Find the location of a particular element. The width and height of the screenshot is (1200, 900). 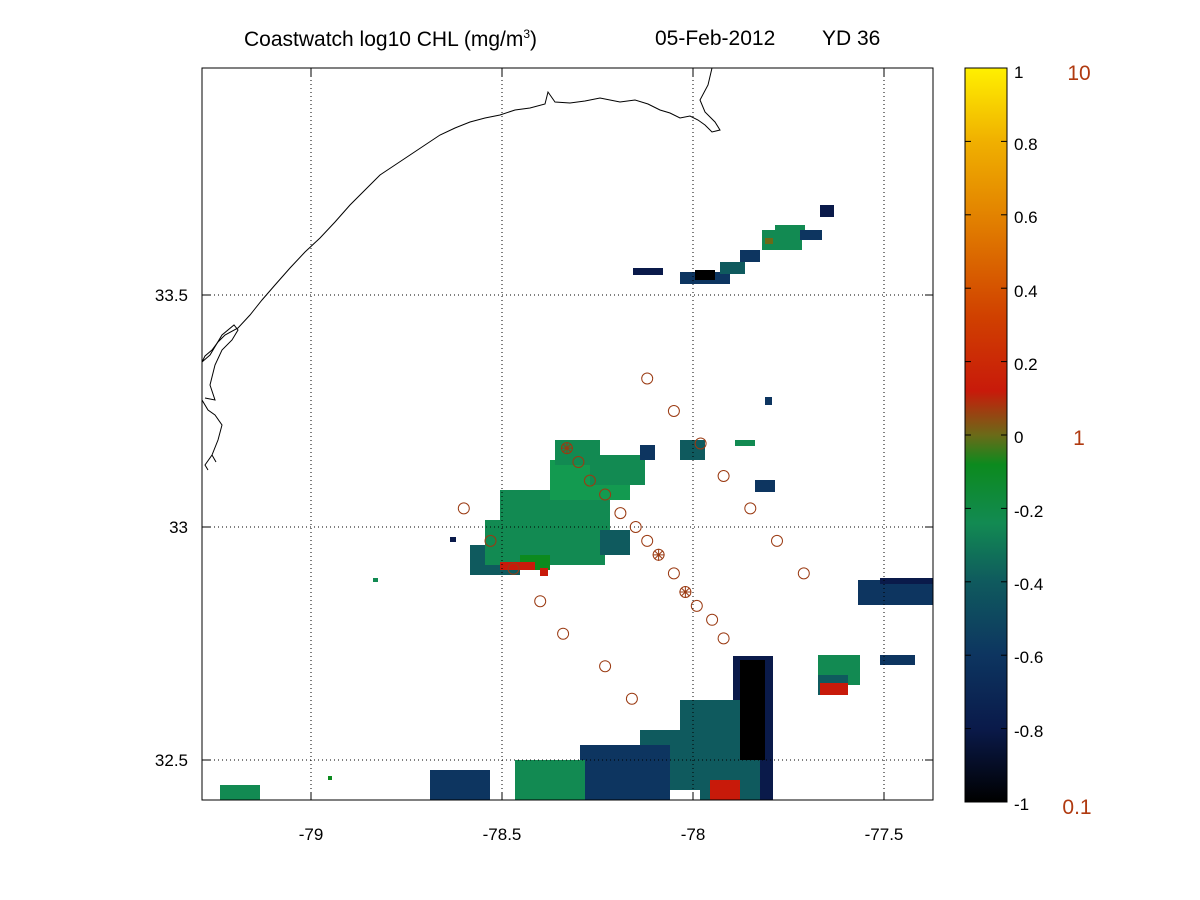

station-markers is located at coordinates (633, 538).